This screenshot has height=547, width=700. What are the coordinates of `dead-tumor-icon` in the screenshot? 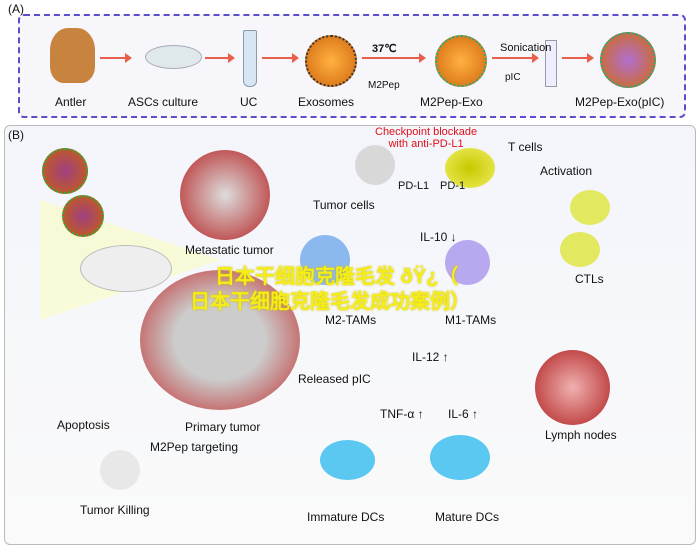 It's located at (120, 470).